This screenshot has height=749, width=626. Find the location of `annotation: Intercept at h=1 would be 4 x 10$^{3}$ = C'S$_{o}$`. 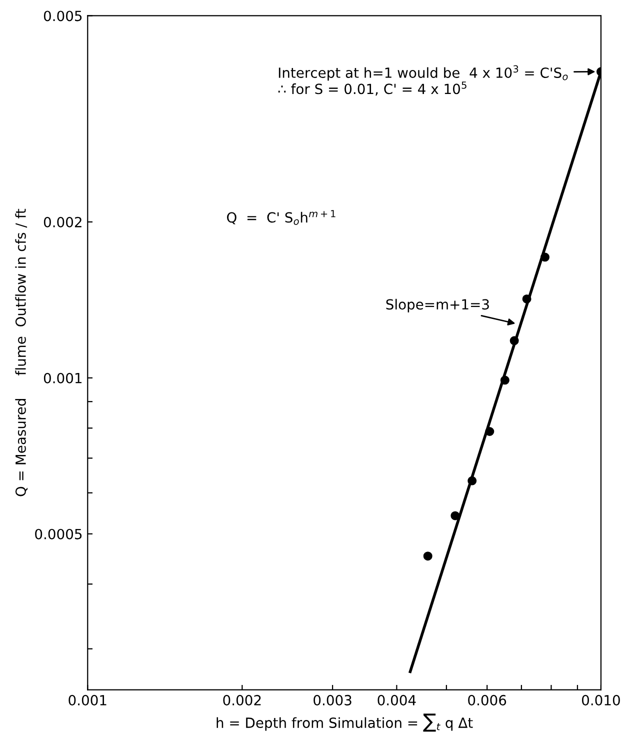

annotation: Intercept at h=1 would be 4 x 10$^{3}$ = C'S$_{o}$ is located at coordinates (423, 73).